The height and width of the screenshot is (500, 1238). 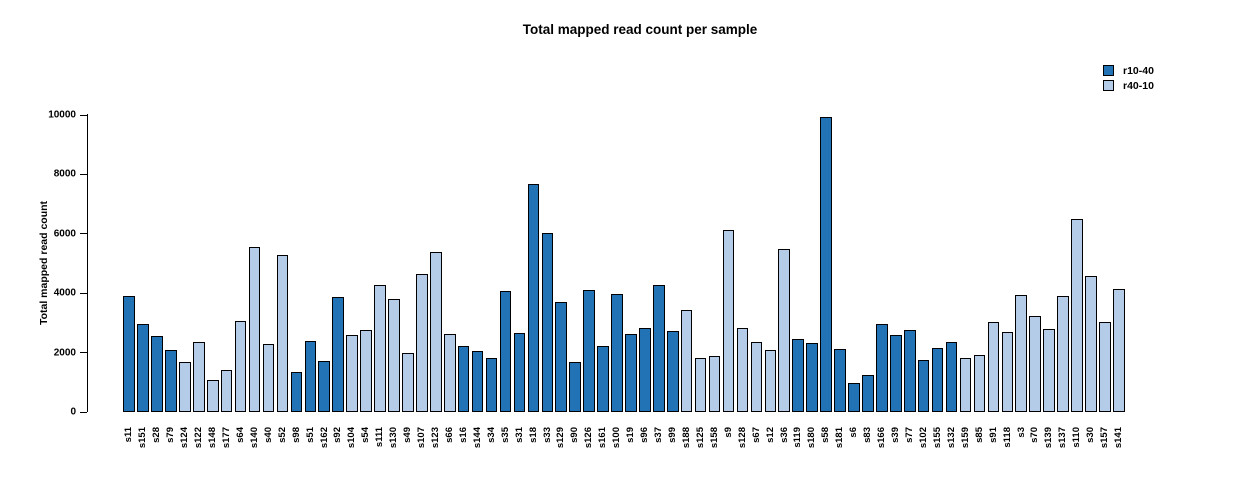 I want to click on y-tick-label: 4000, so click(x=64, y=293).